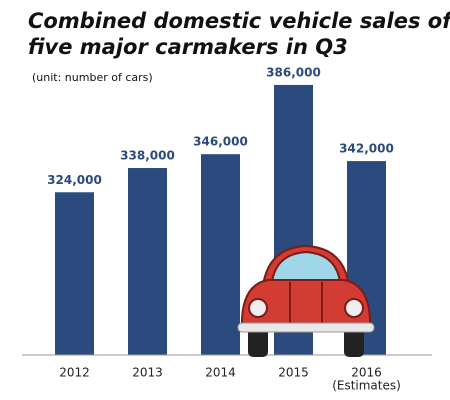 The height and width of the screenshot is (400, 450). I want to click on x-tick-label: 2015, so click(293, 373).